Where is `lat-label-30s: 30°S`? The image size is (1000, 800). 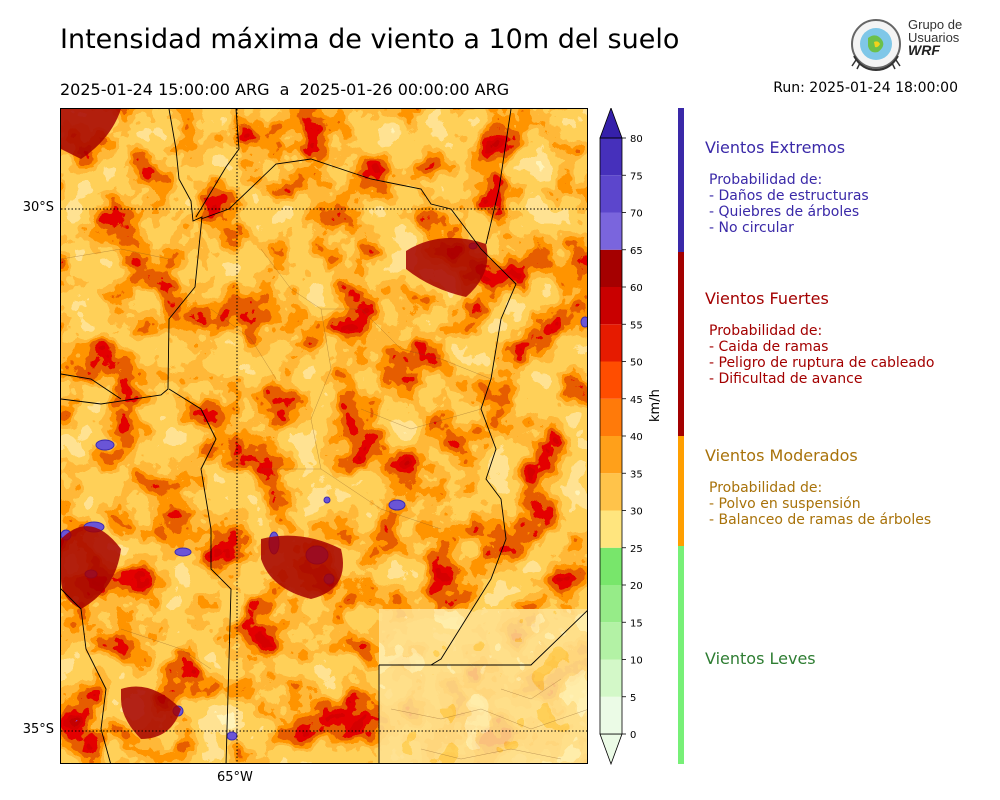
lat-label-30s: 30°S is located at coordinates (38, 207).